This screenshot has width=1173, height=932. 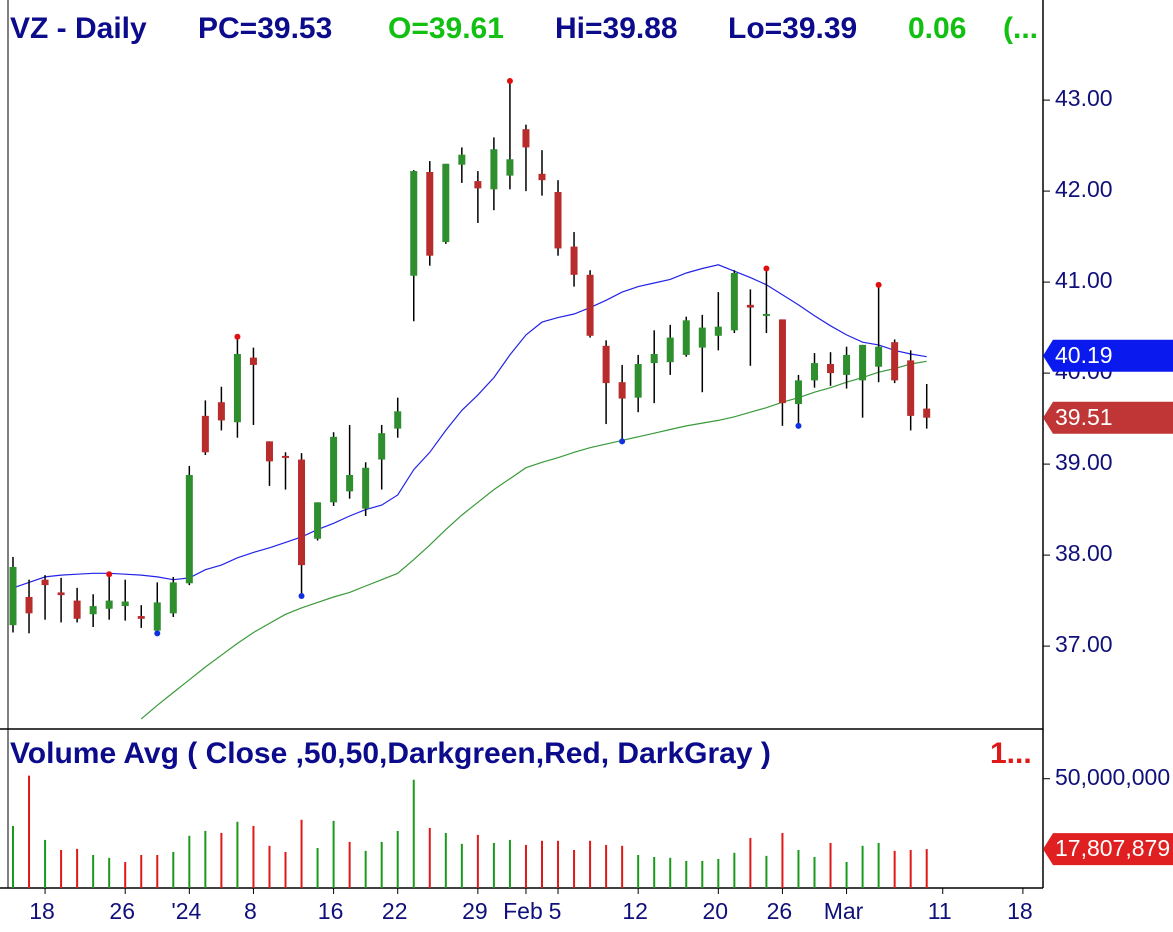 I want to click on x-tick-label: Feb, so click(x=523, y=911).